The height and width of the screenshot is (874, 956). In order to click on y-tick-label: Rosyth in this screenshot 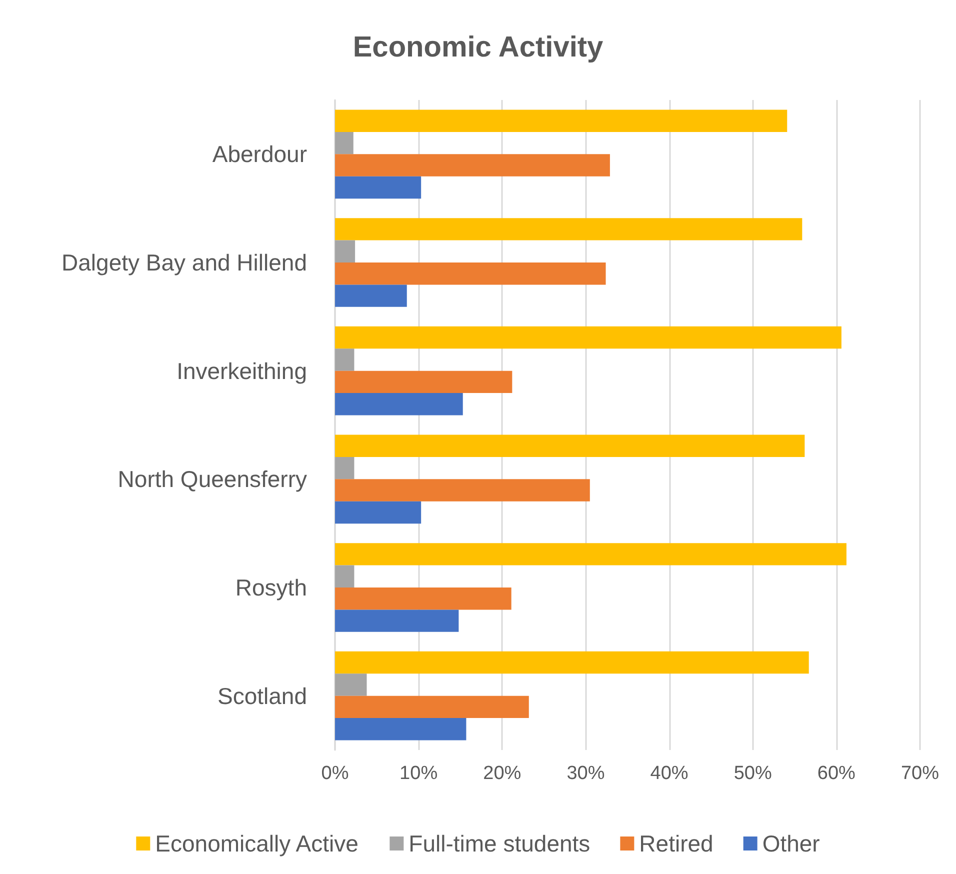, I will do `click(271, 587)`.